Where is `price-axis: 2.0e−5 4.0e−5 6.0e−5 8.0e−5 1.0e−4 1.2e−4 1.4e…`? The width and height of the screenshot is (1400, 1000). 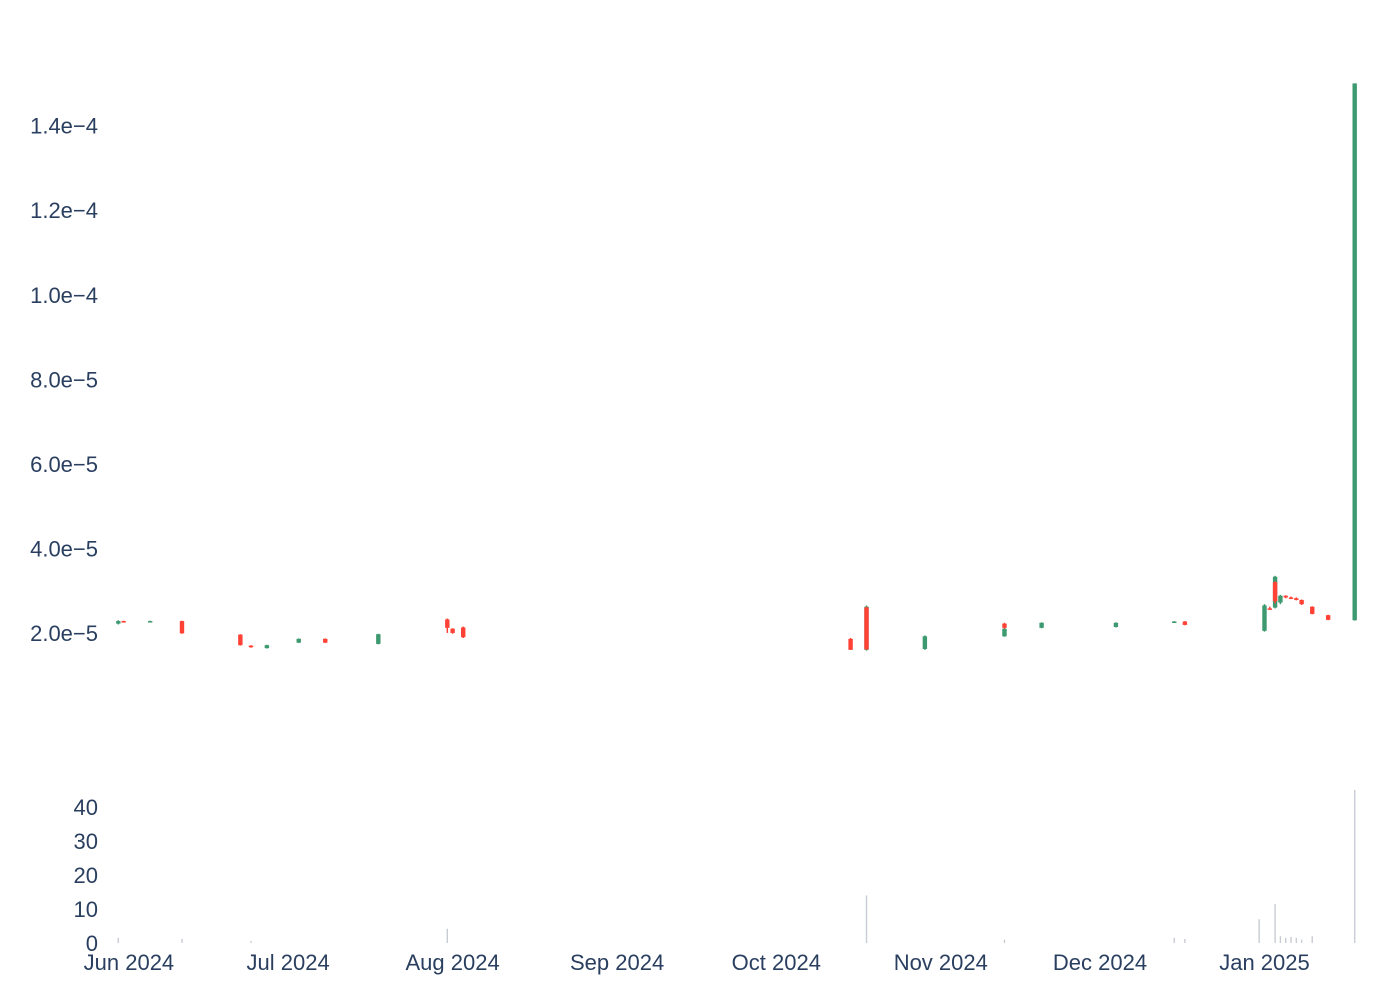 price-axis: 2.0e−5 4.0e−5 6.0e−5 8.0e−5 1.0e−4 1.2e−4 1.4e… is located at coordinates (64, 380).